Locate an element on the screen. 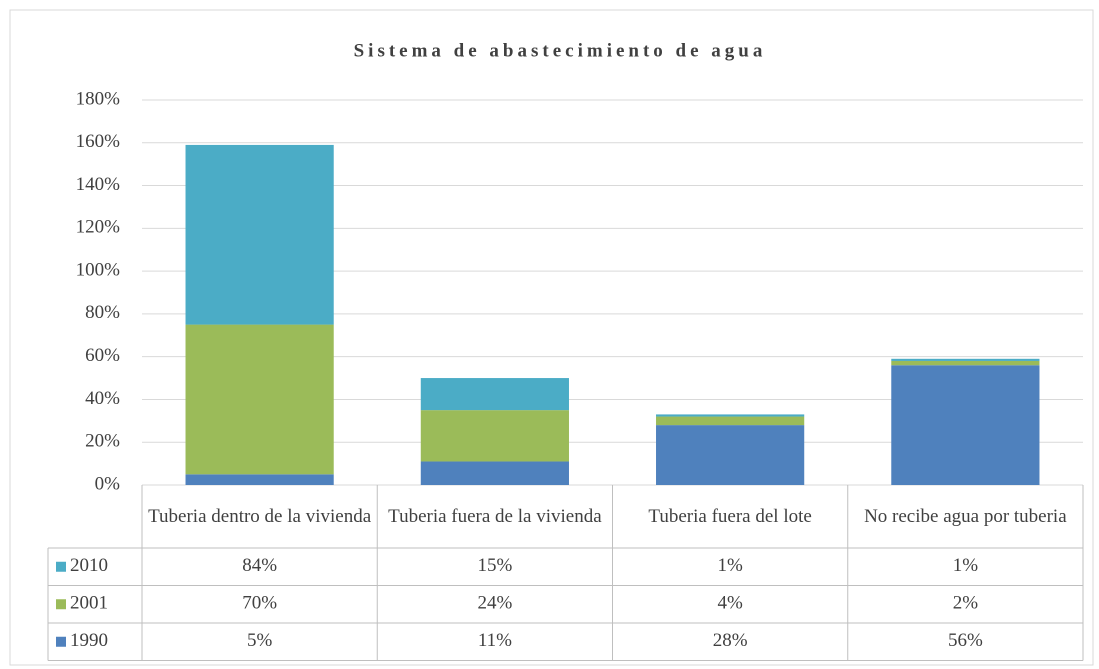 The width and height of the screenshot is (1099, 669). table-value: 56% is located at coordinates (965, 640).